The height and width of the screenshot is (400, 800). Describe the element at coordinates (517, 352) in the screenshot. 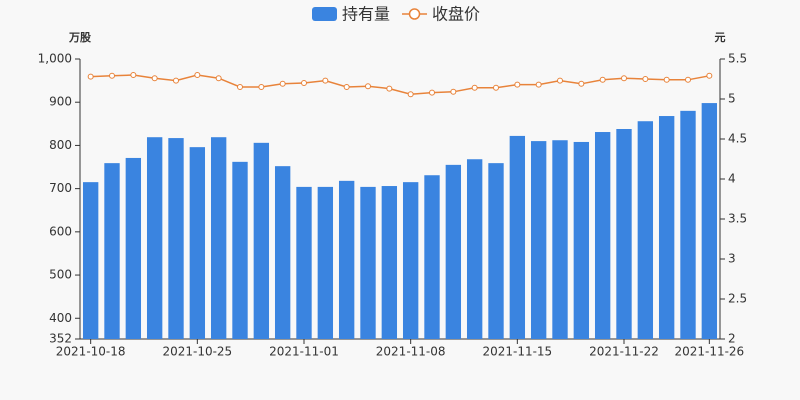

I see `x-tick-label: 2021-11-15` at that location.